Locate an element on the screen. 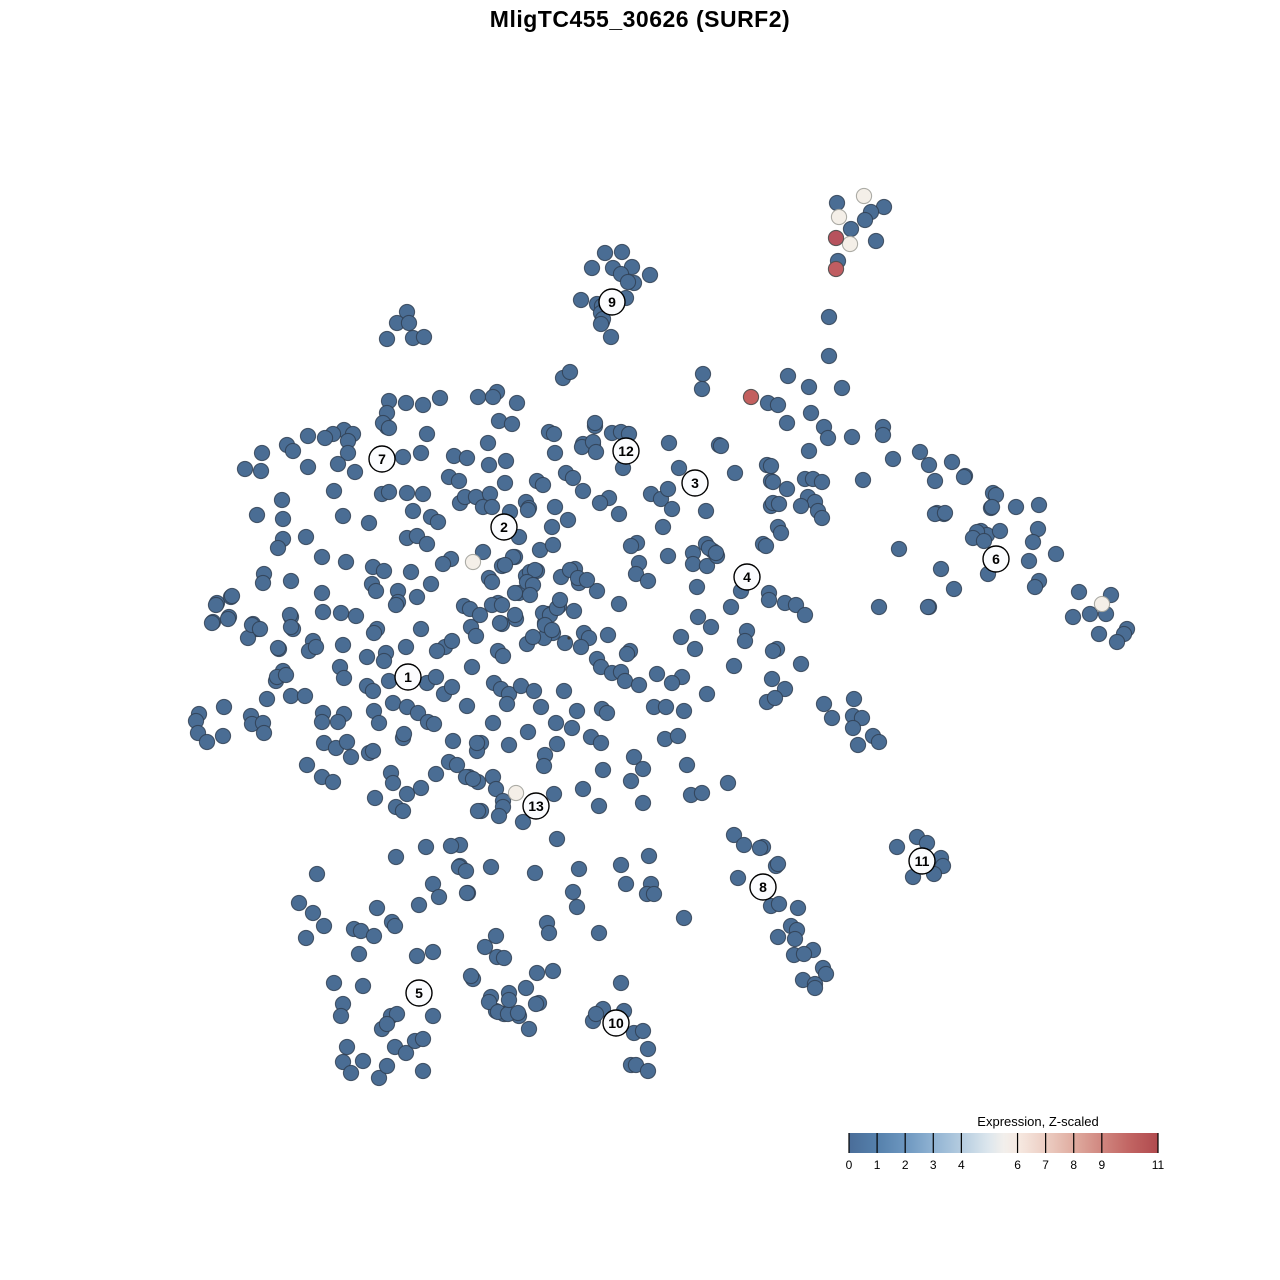  cluster-label-9: 9 is located at coordinates (612, 302).